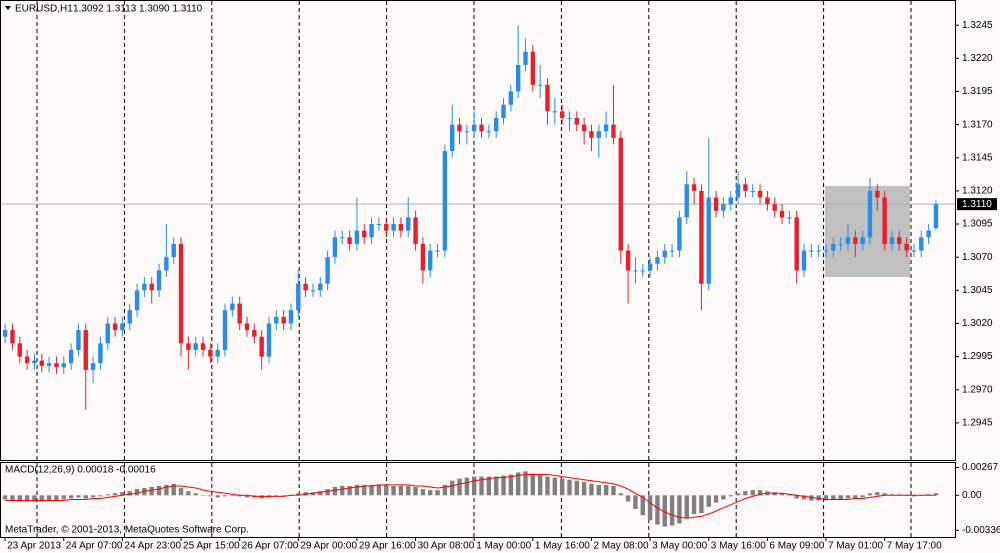 This screenshot has width=1000, height=553. What do you see at coordinates (977, 323) in the screenshot?
I see `y-tick-label: 1.3020` at bounding box center [977, 323].